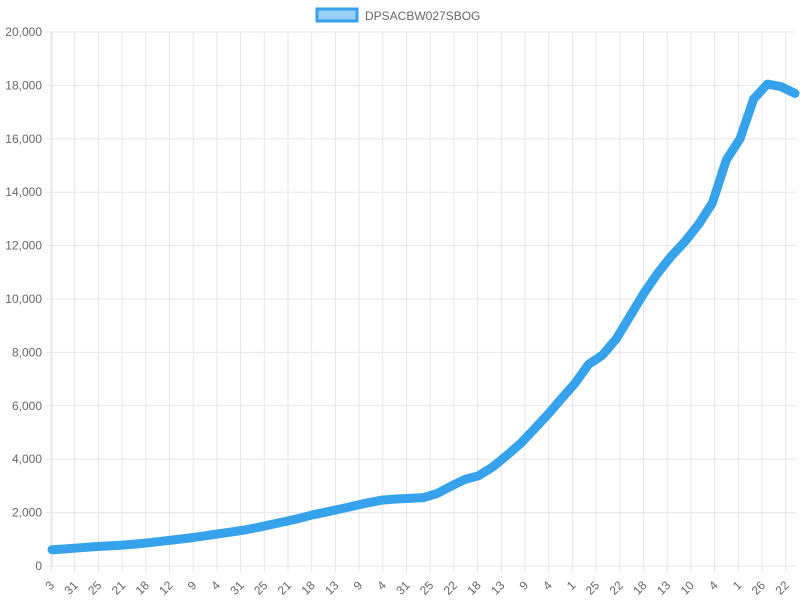 This screenshot has width=800, height=600. Describe the element at coordinates (23, 85) in the screenshot. I see `y-tick-label: 18,000` at that location.